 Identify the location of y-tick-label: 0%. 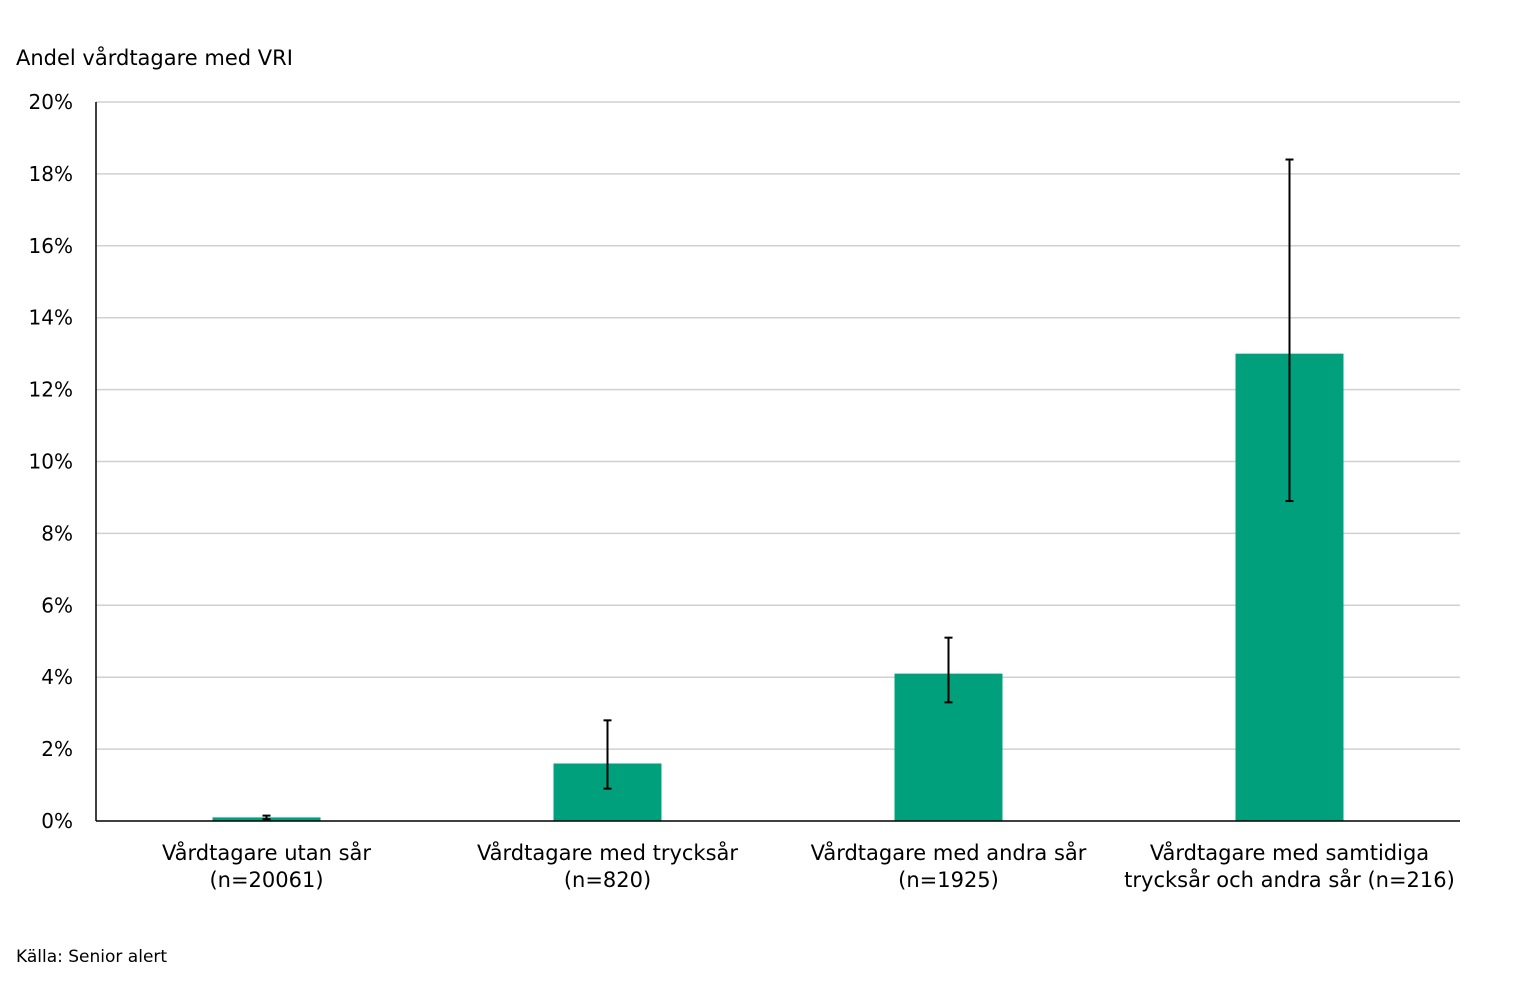
(57, 821).